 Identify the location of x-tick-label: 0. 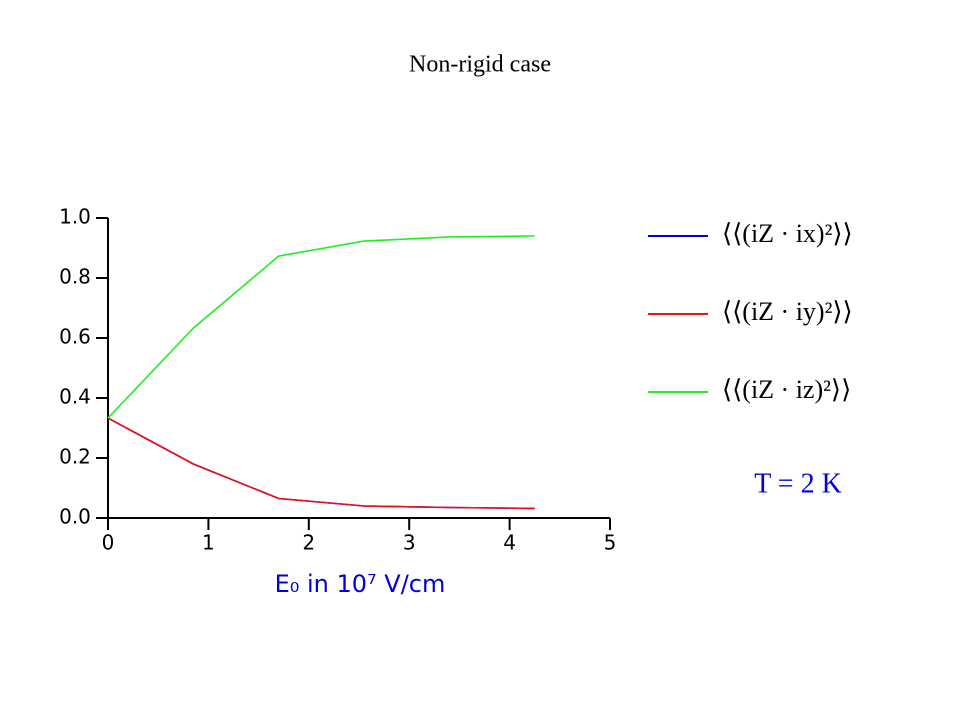
(108, 543).